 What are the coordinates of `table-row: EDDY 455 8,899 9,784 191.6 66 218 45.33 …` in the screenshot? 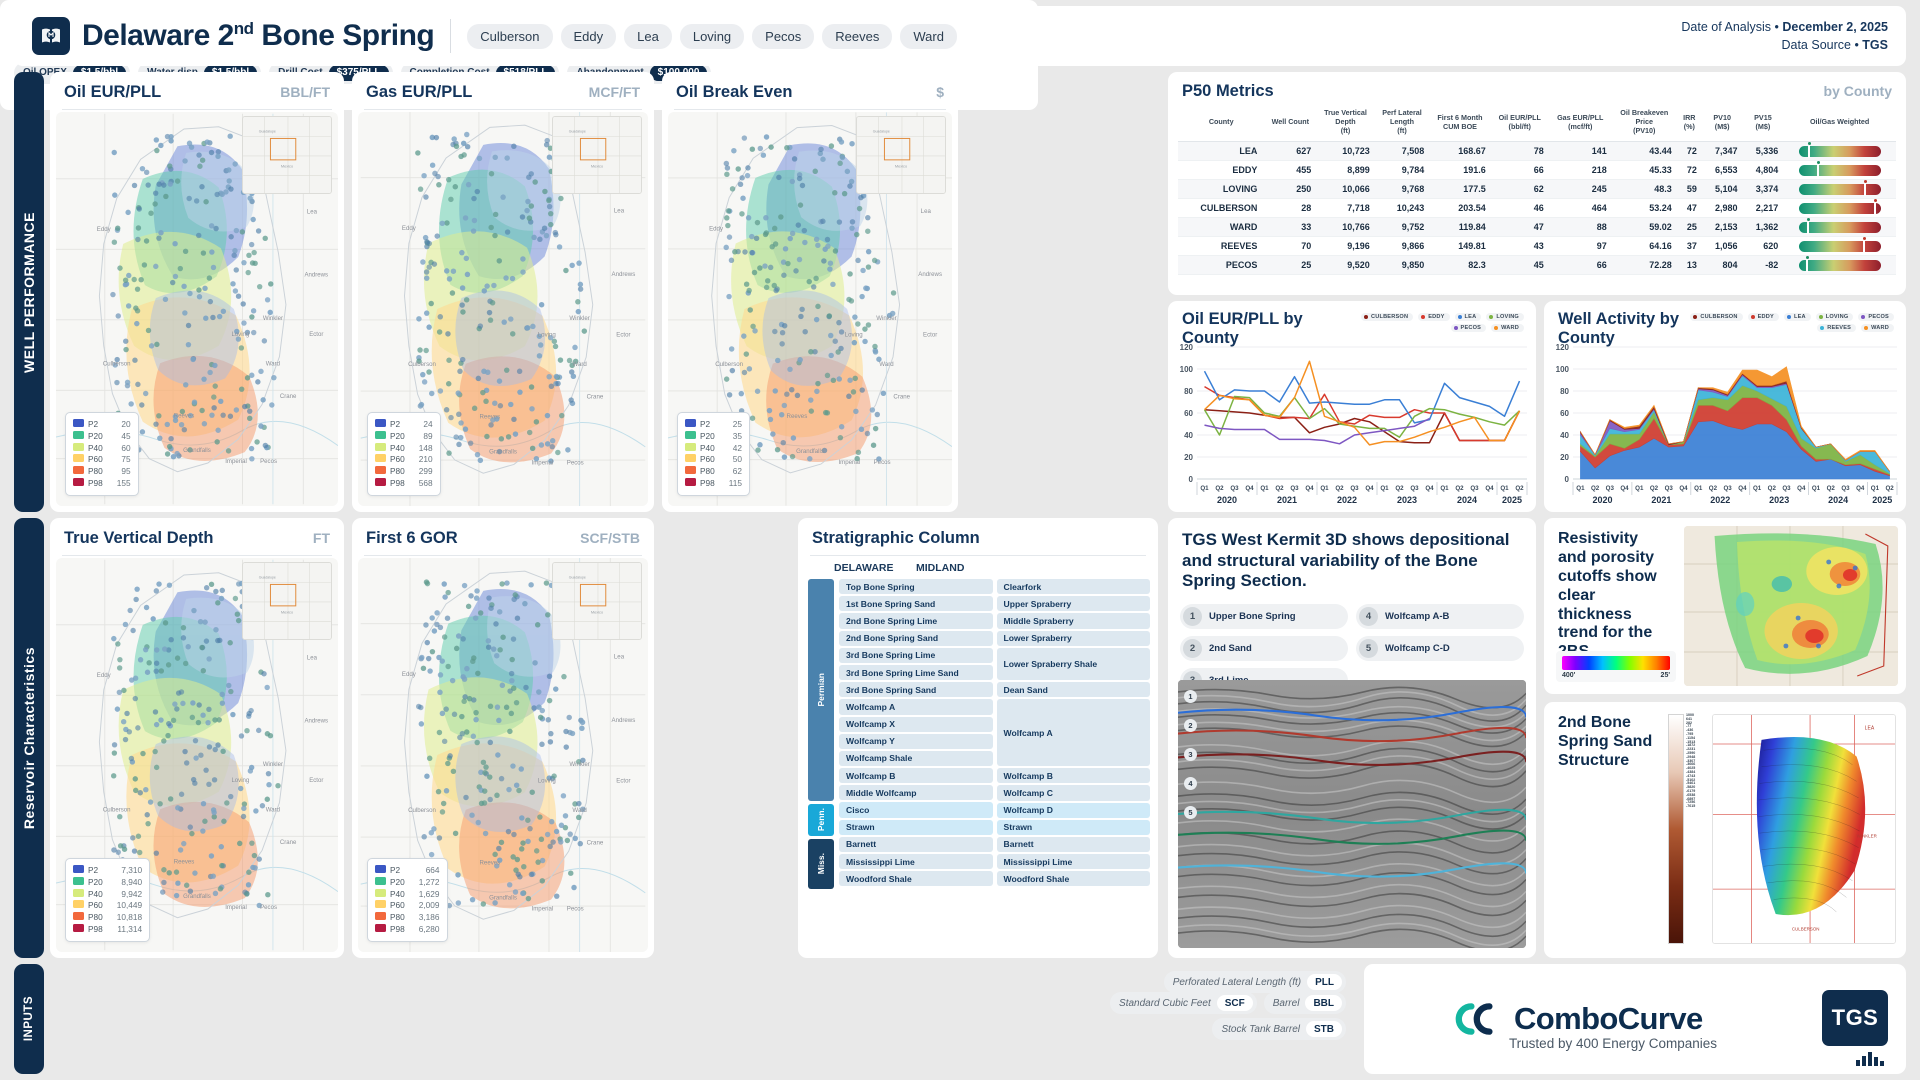 It's located at (1537, 170).